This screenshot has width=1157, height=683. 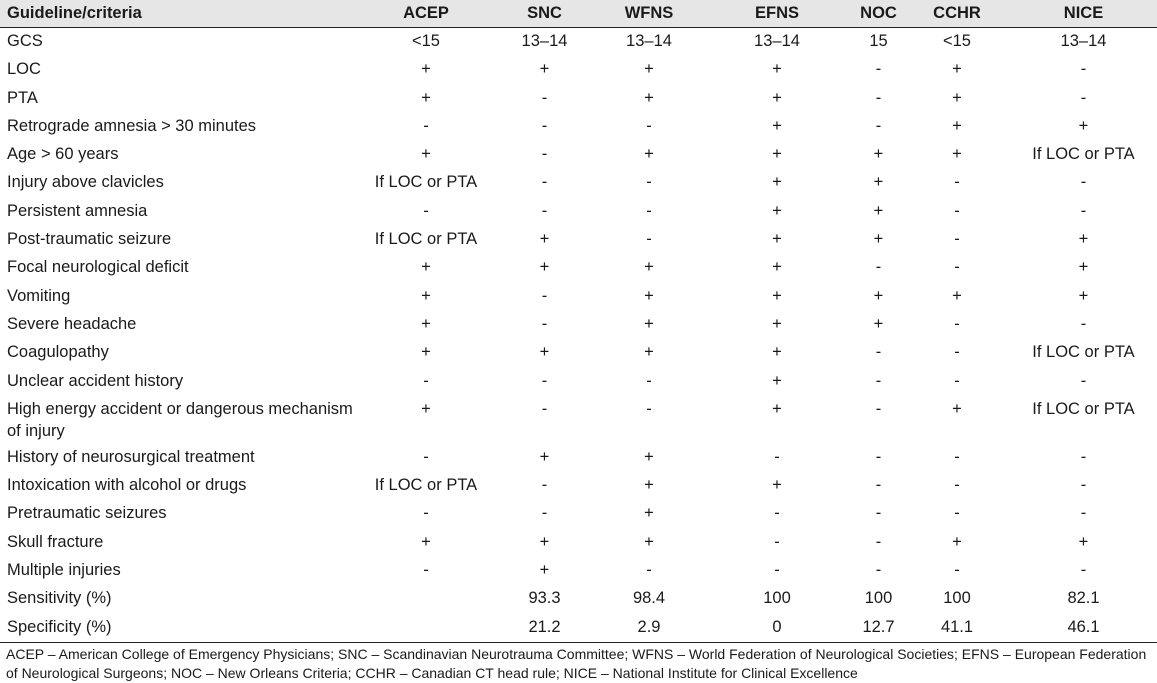 I want to click on table-cell: 15, so click(x=878, y=41).